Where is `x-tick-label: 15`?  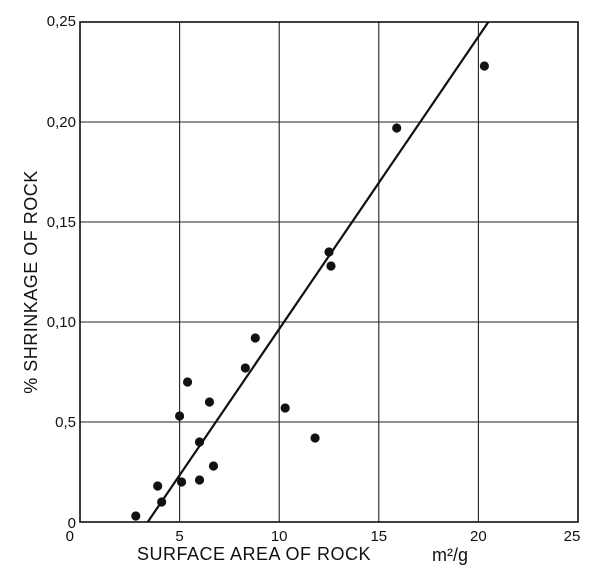
x-tick-label: 15 is located at coordinates (378, 536).